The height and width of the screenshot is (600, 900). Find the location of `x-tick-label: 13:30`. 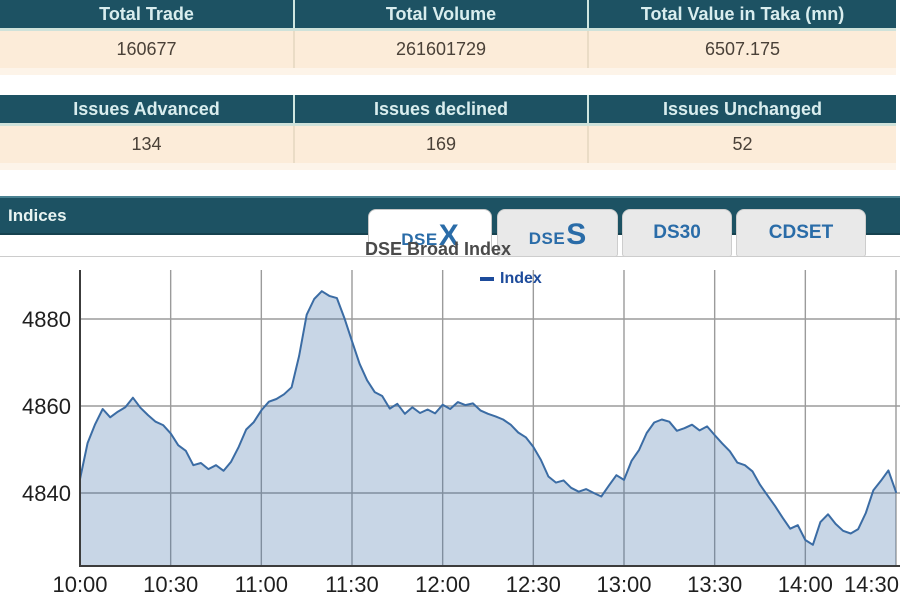

x-tick-label: 13:30 is located at coordinates (714, 584).